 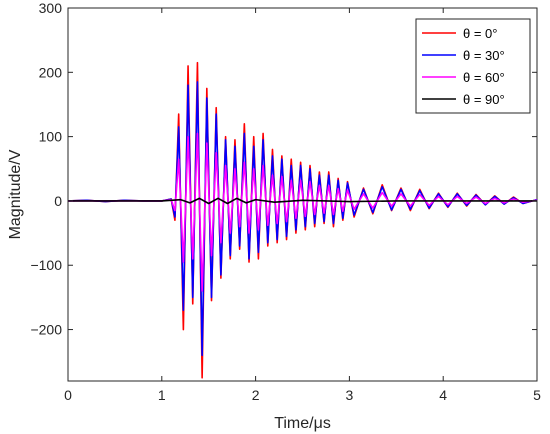 I want to click on y-tick-label: 0, so click(x=58, y=201).